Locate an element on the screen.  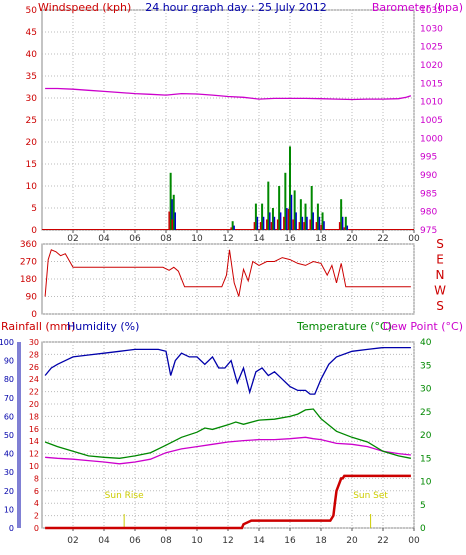
wind-direction-line is located at coordinates (227, 273).